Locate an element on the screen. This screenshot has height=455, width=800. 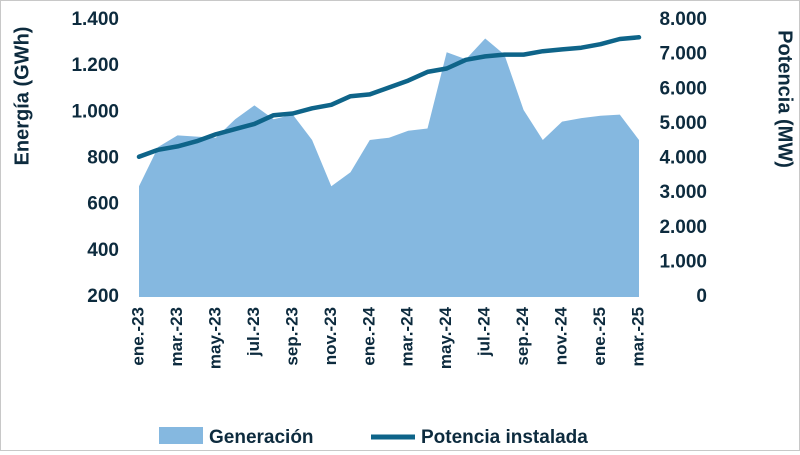
x-tick-label: mar.-23 is located at coordinates (176, 337).